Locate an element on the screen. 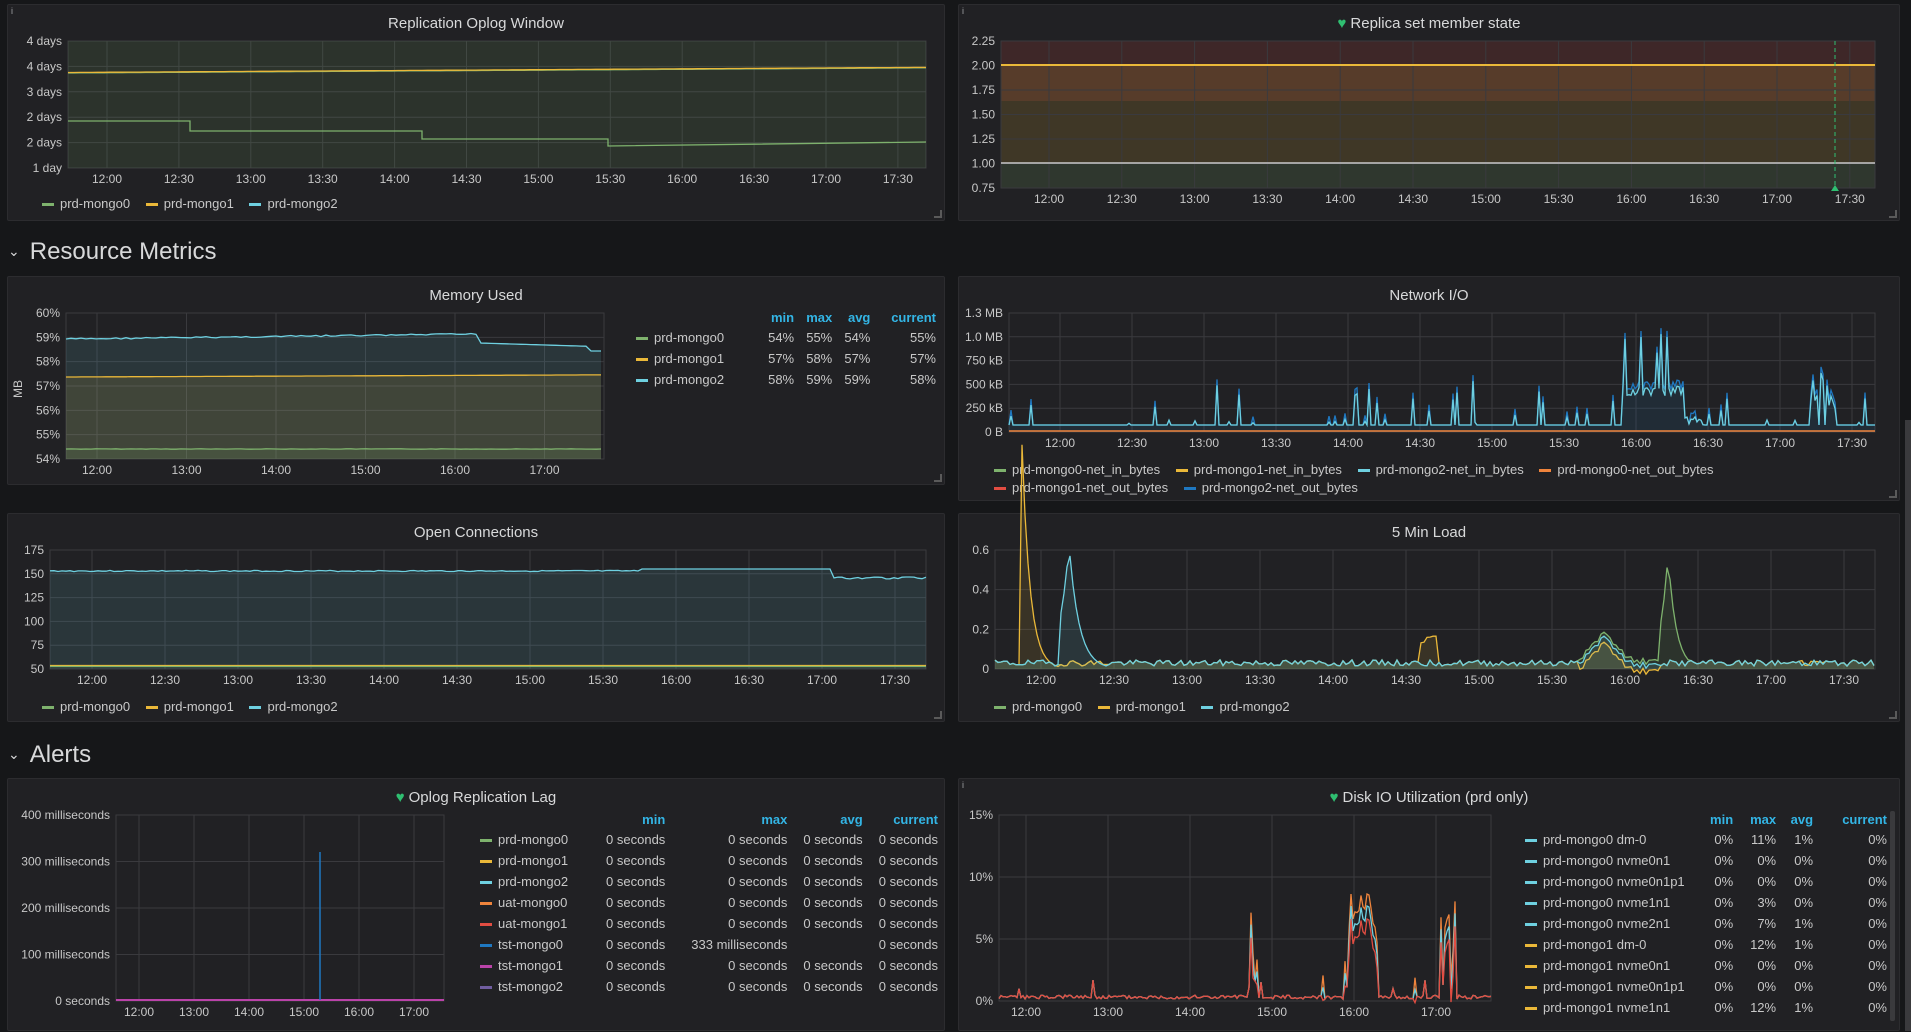 The image size is (1911, 1032). x-tick-label: 16:00 is located at coordinates (676, 680).